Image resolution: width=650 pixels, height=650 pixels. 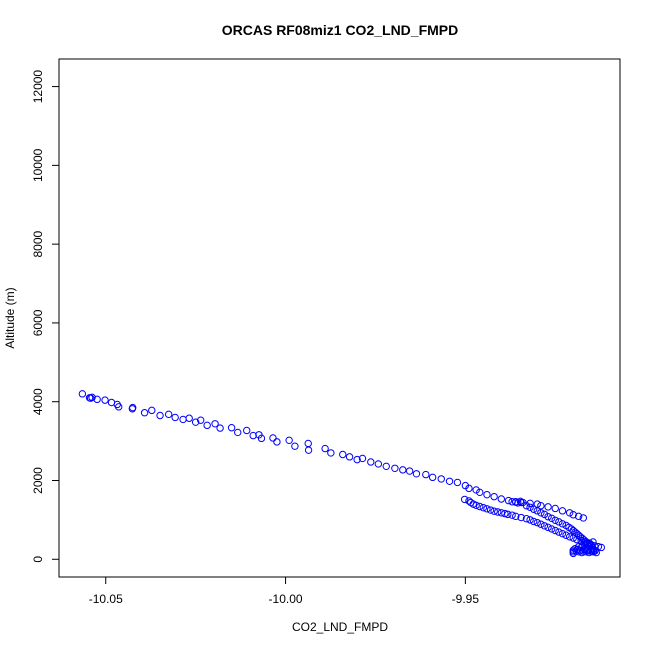 What do you see at coordinates (38, 87) in the screenshot?
I see `y-tick-label: 12000` at bounding box center [38, 87].